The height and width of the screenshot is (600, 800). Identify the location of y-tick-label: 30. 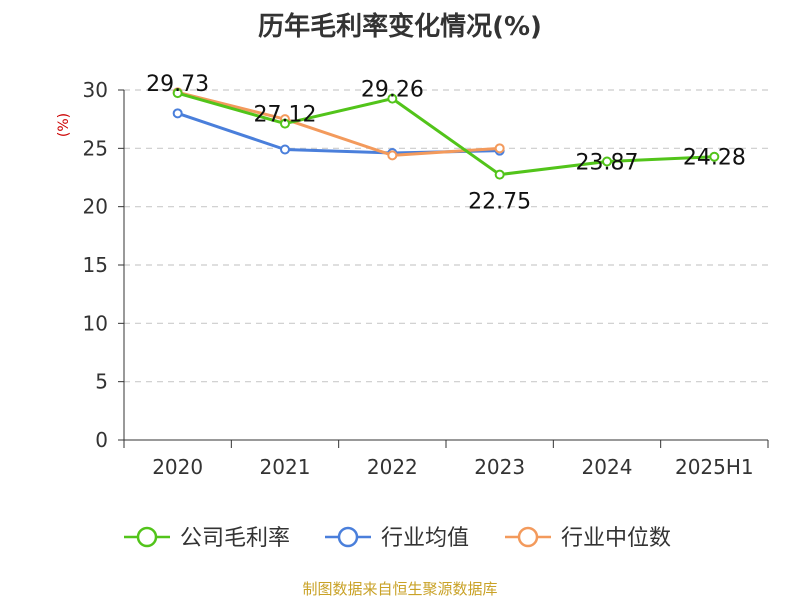
(95, 90).